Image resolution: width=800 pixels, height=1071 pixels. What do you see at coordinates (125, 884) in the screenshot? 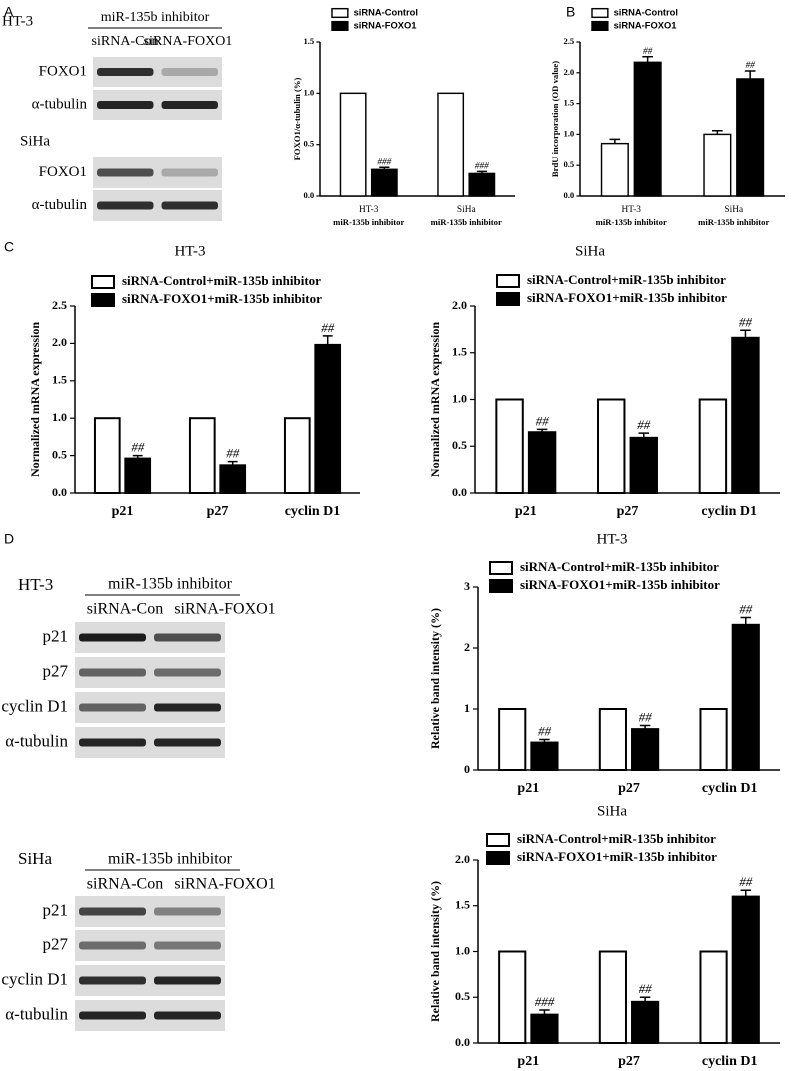
I see `lane-label: siRNA-Con` at bounding box center [125, 884].